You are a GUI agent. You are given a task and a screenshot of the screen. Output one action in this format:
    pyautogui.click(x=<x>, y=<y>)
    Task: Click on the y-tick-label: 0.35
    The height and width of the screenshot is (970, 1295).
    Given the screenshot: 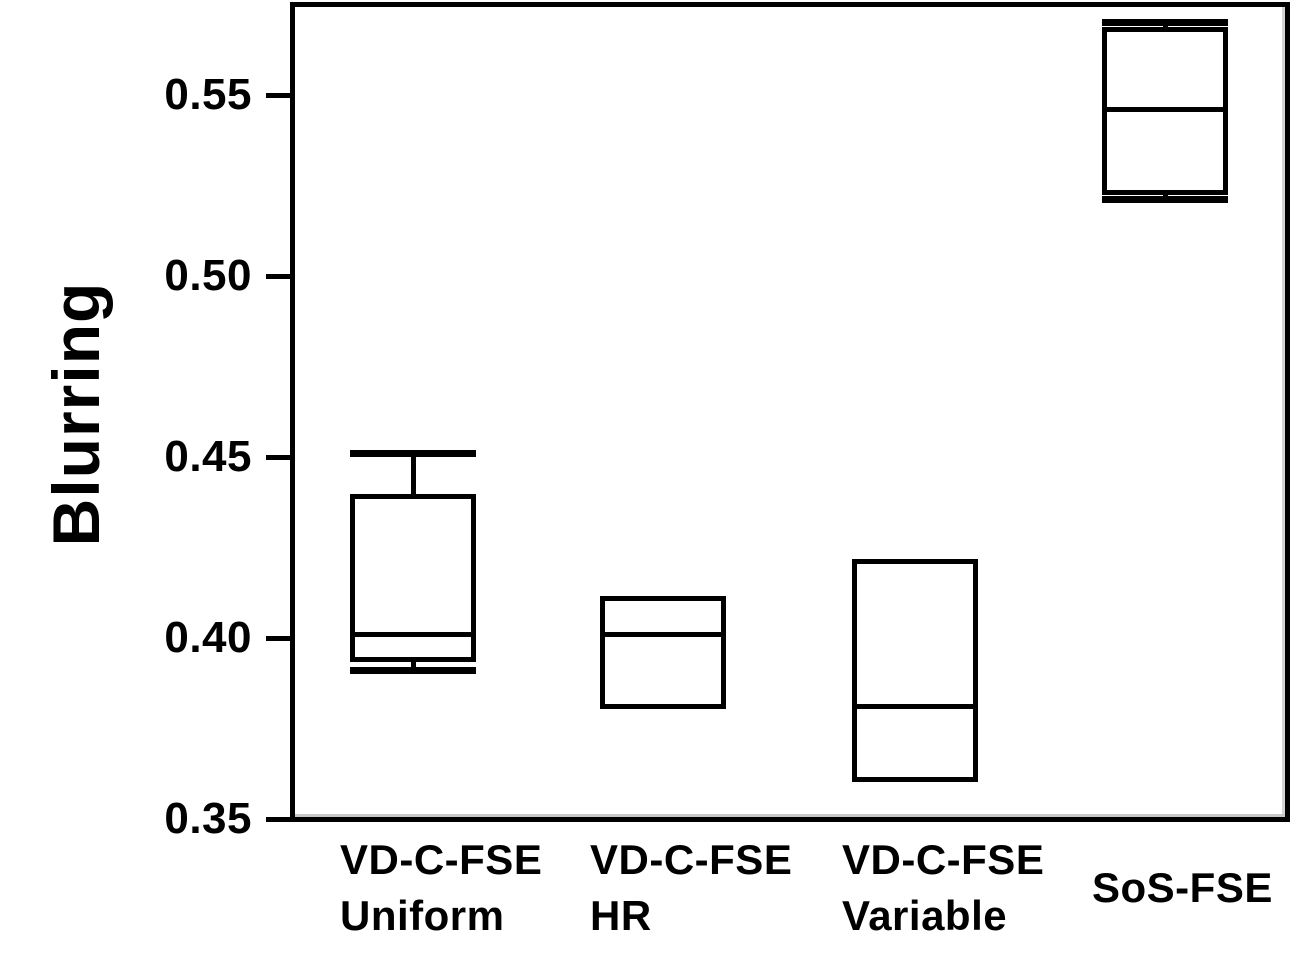 What is the action you would take?
    pyautogui.click(x=208, y=818)
    